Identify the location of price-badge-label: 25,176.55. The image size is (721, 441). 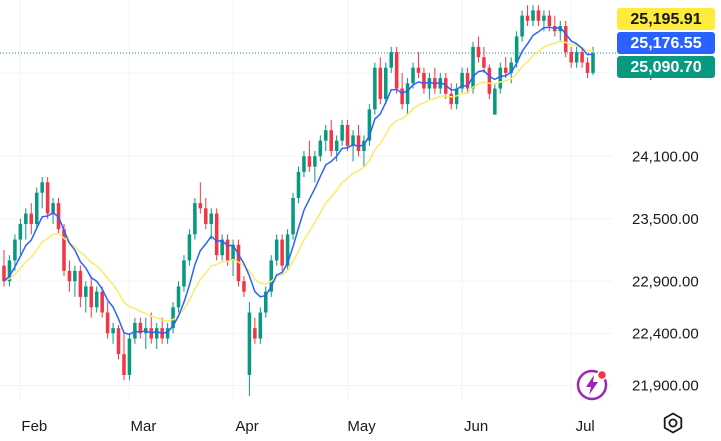
(665, 43).